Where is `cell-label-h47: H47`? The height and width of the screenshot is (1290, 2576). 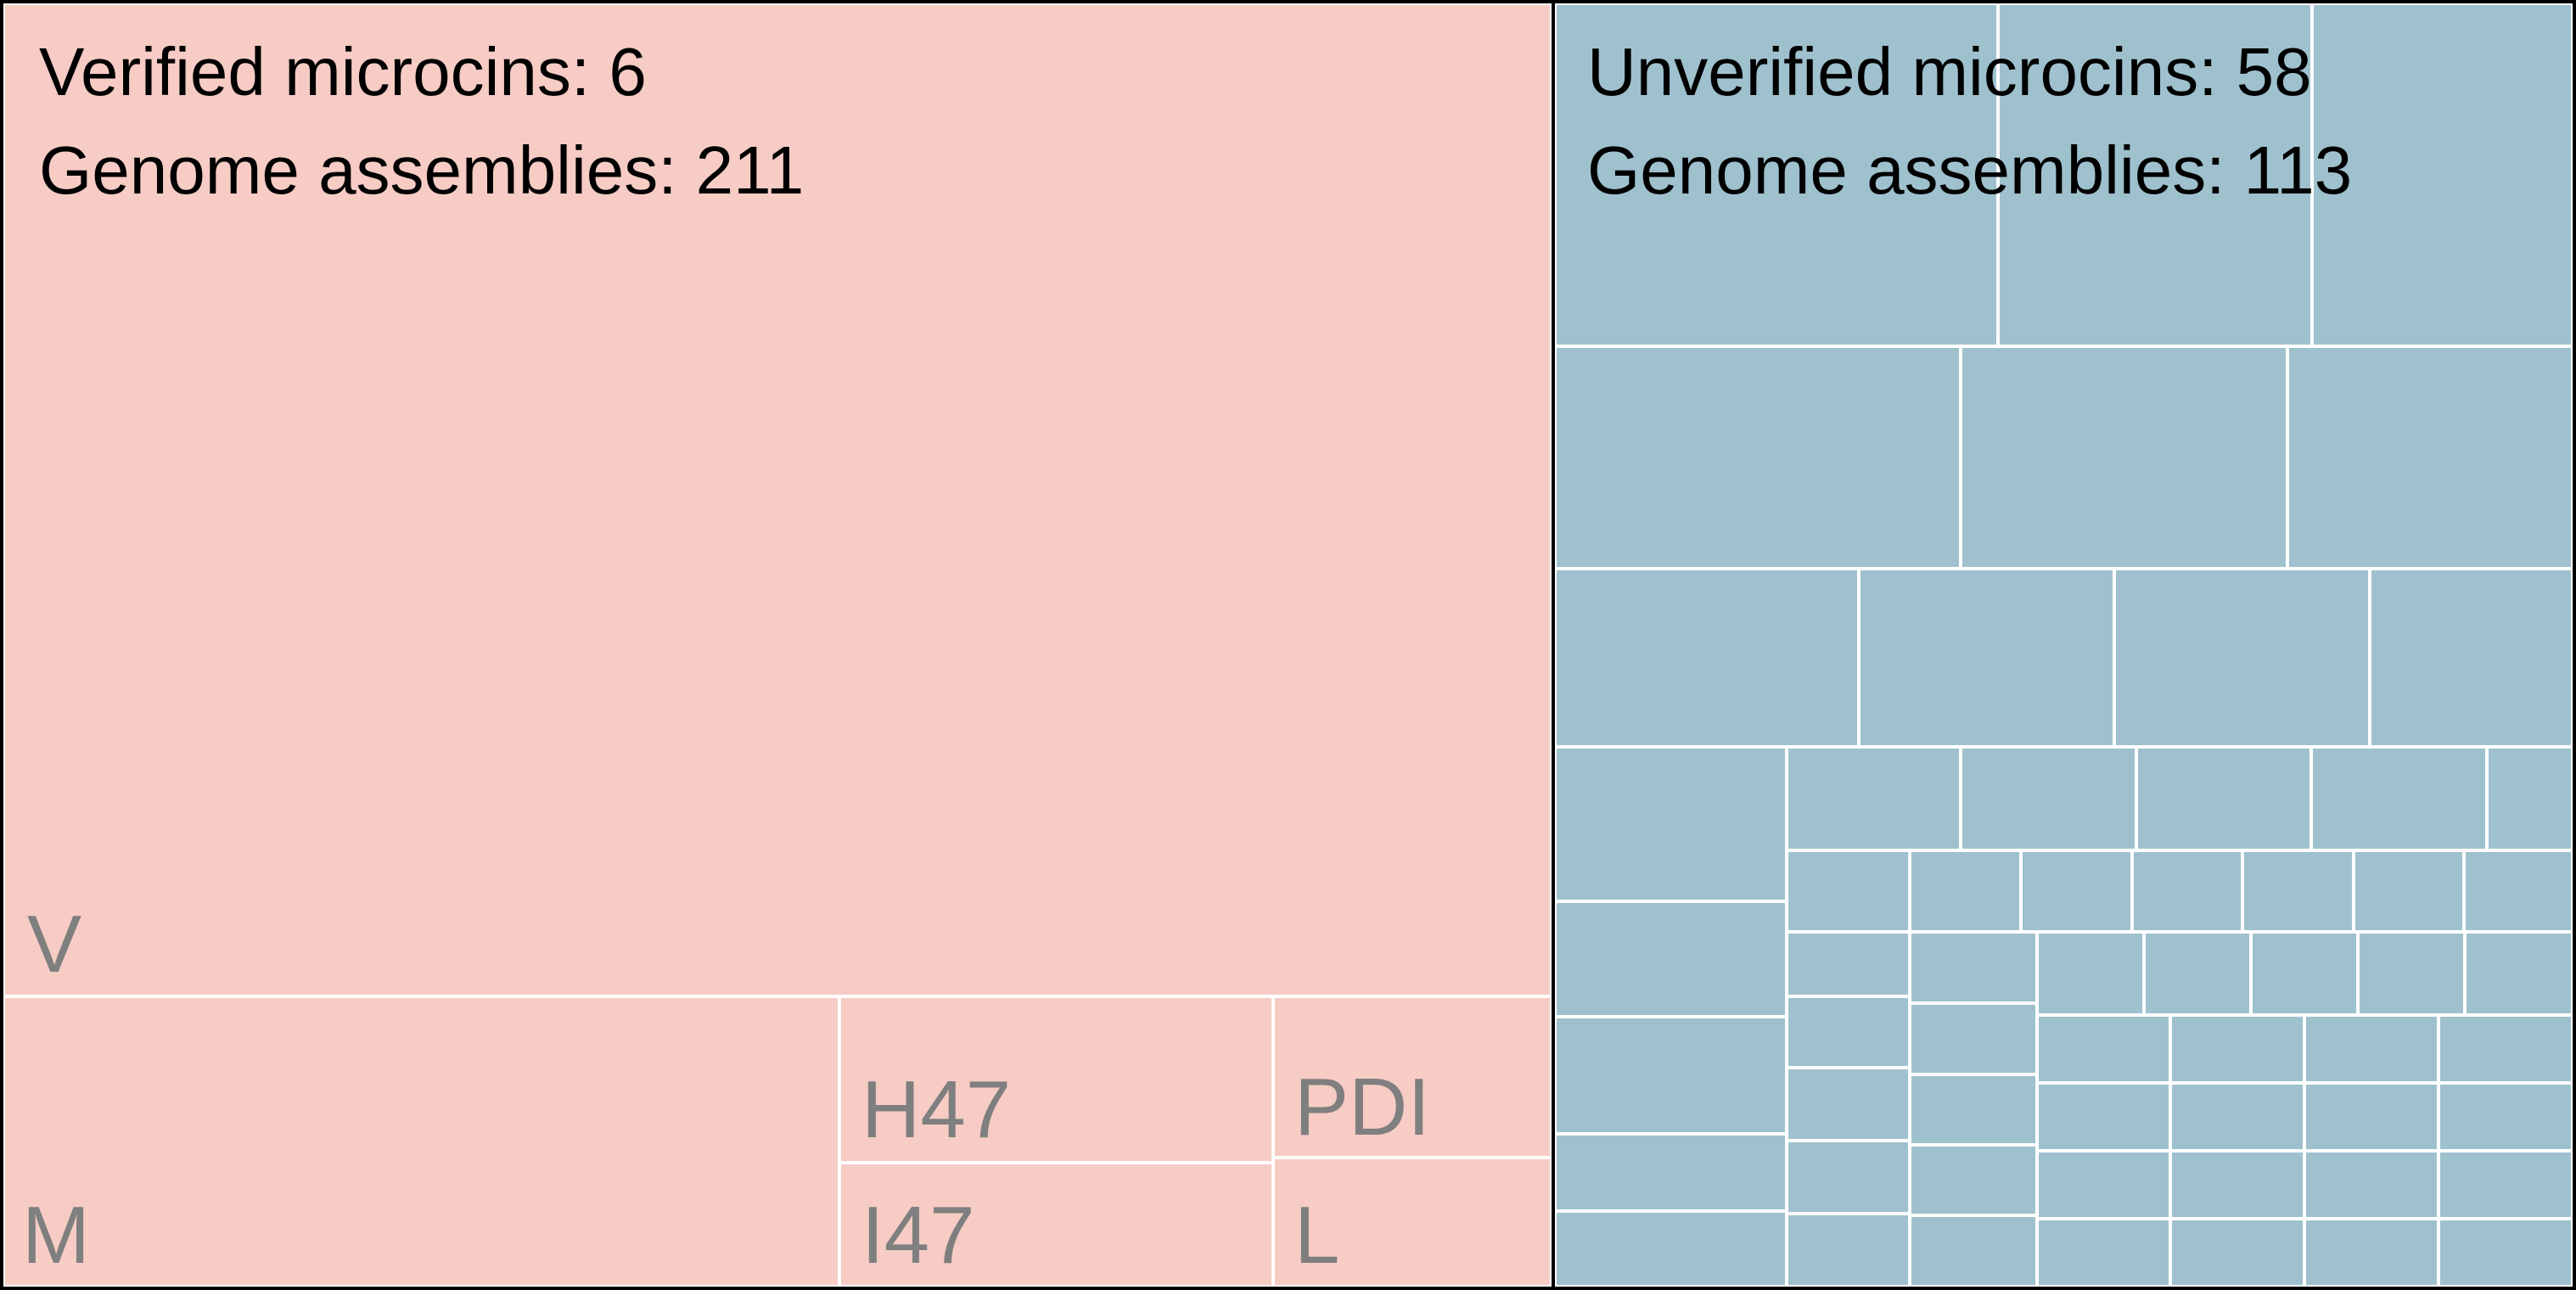
cell-label-h47: H47 is located at coordinates (936, 1110).